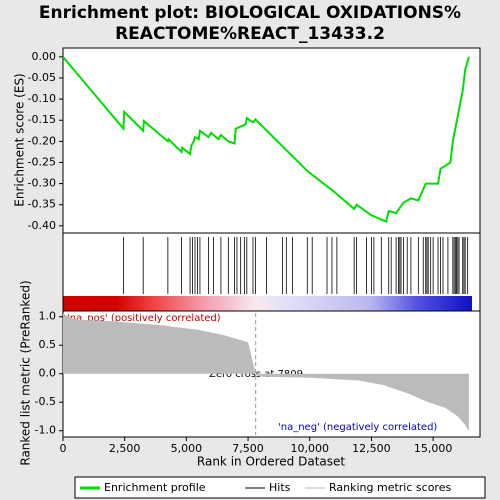 The height and width of the screenshot is (500, 500). I want to click on x-tick-label: 0, so click(63, 448).